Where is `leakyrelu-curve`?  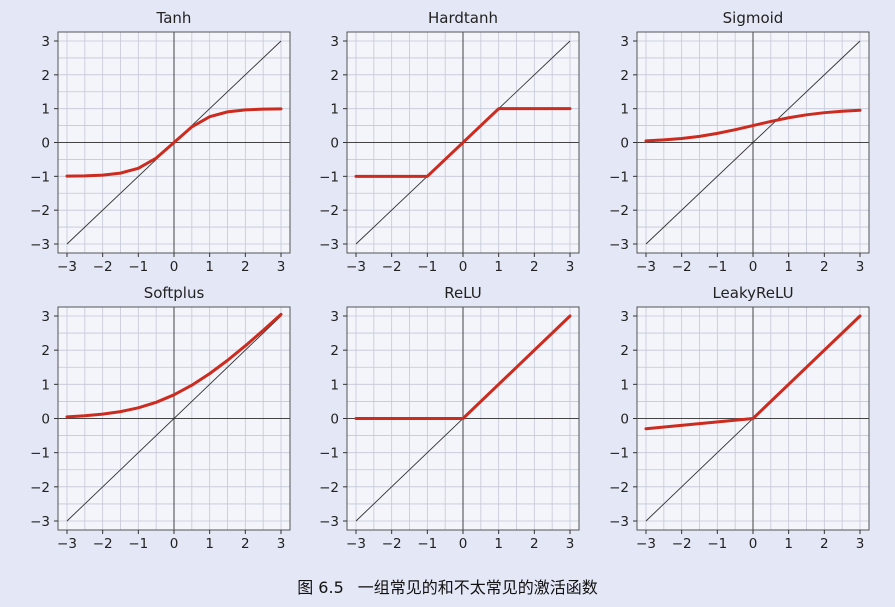 leakyrelu-curve is located at coordinates (753, 372).